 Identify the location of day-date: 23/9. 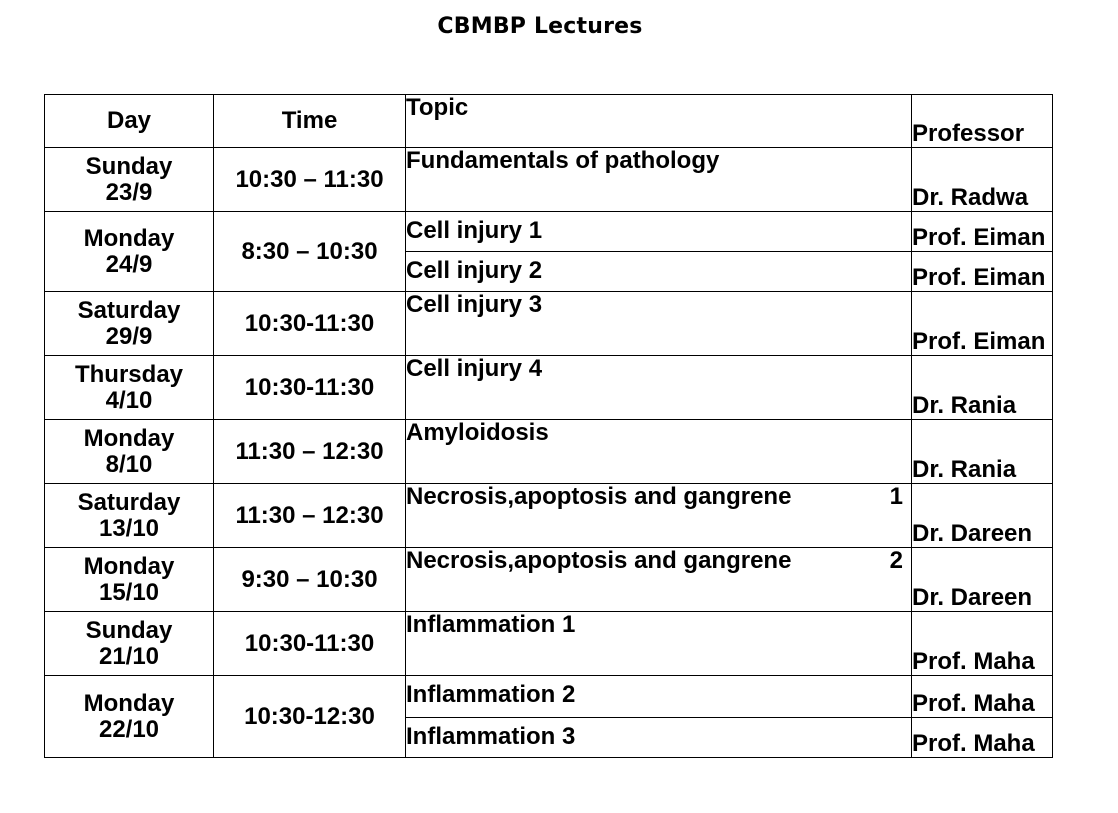
(129, 192).